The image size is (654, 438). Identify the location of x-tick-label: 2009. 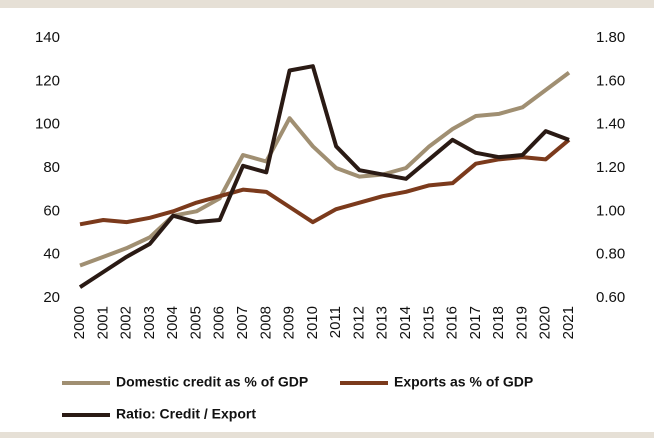
(289, 322).